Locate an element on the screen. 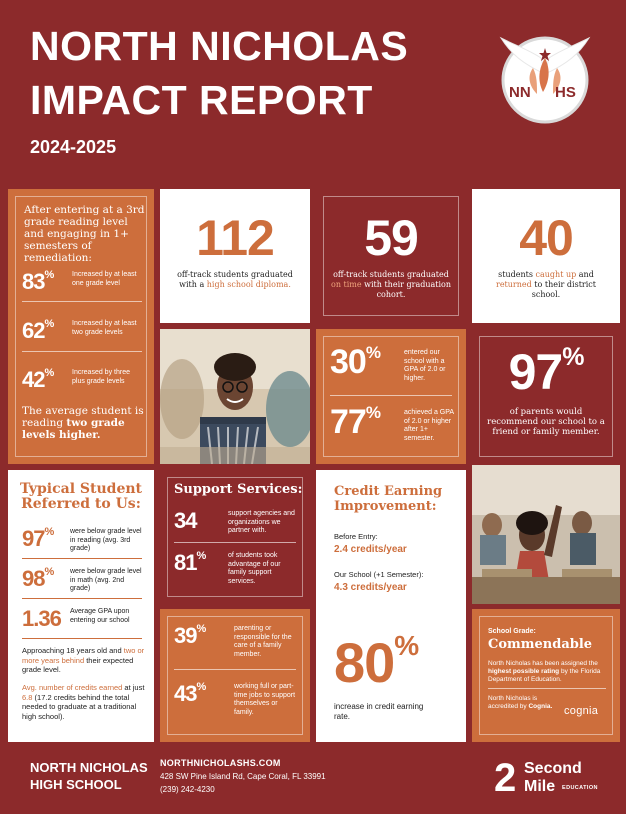 The image size is (626, 814). reading-stat-text: Increased by at least one grade level is located at coordinates (104, 279).